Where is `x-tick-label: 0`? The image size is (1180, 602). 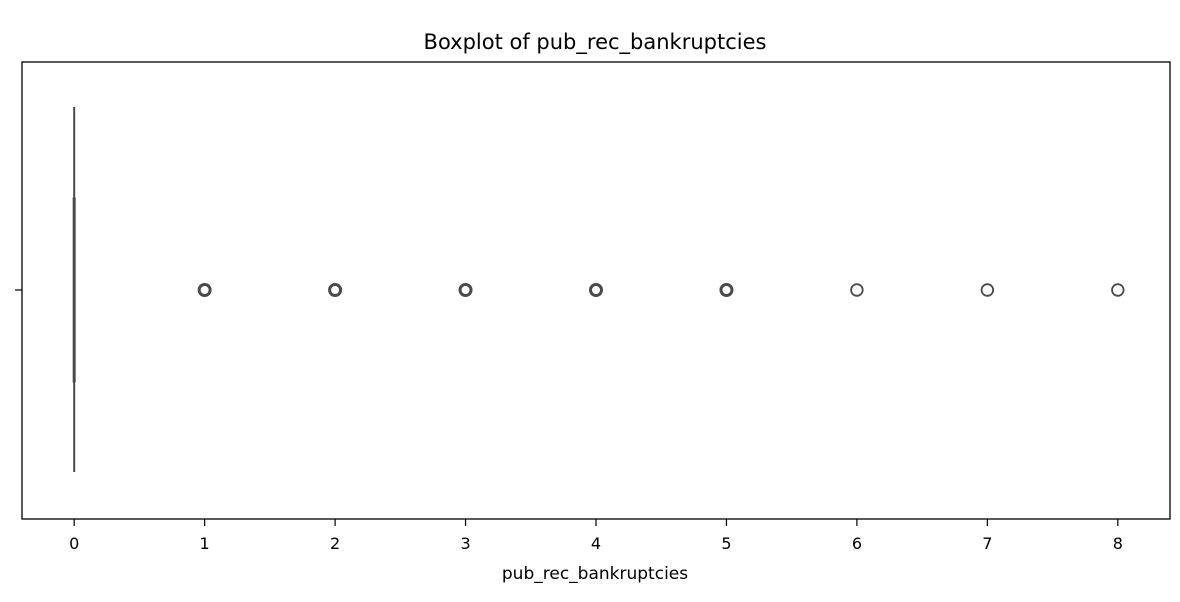
x-tick-label: 0 is located at coordinates (74, 543).